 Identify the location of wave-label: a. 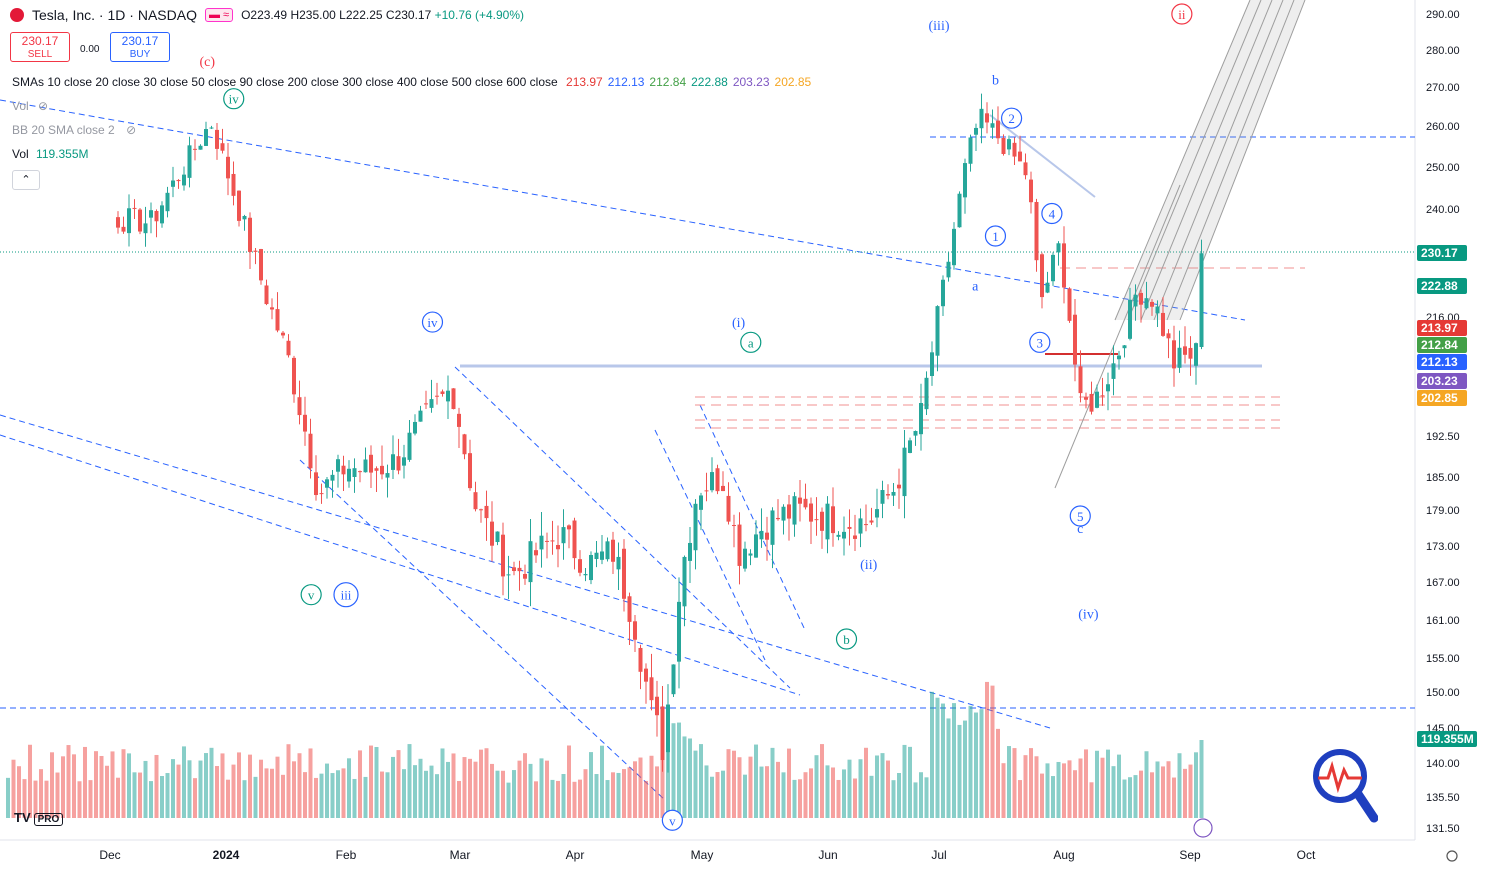
(975, 287).